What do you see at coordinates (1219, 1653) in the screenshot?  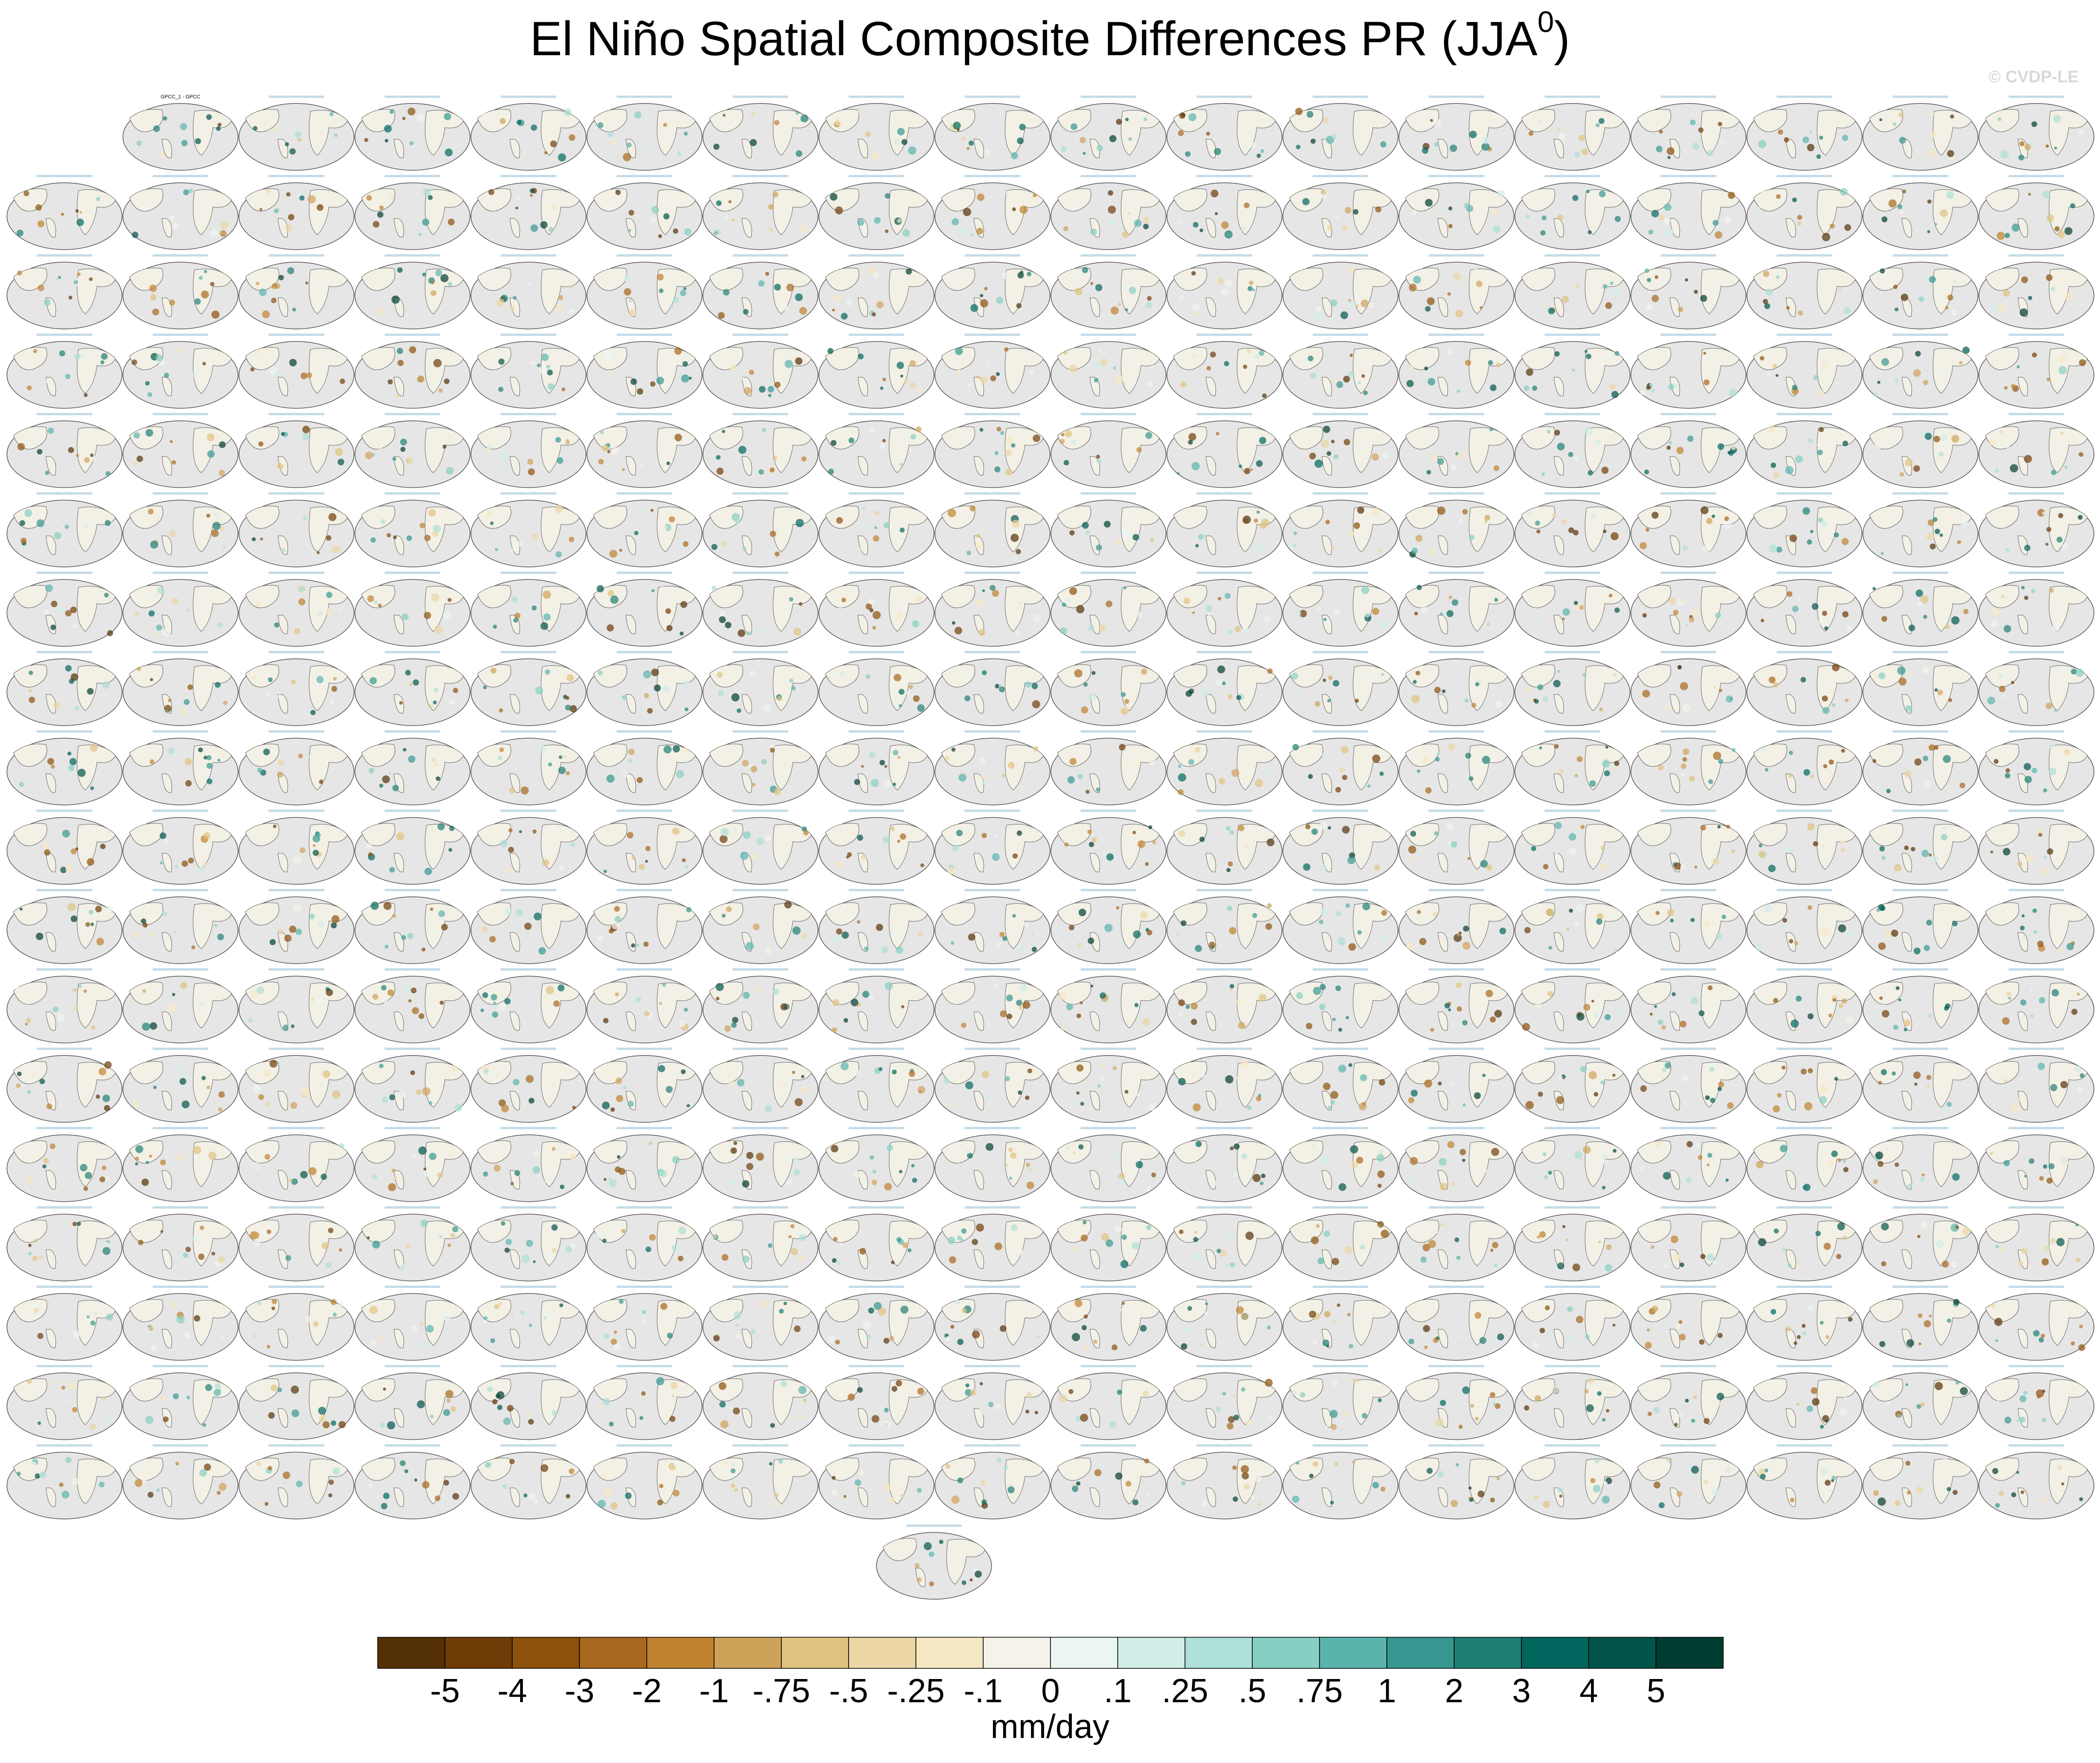 I see `colorbar-box` at bounding box center [1219, 1653].